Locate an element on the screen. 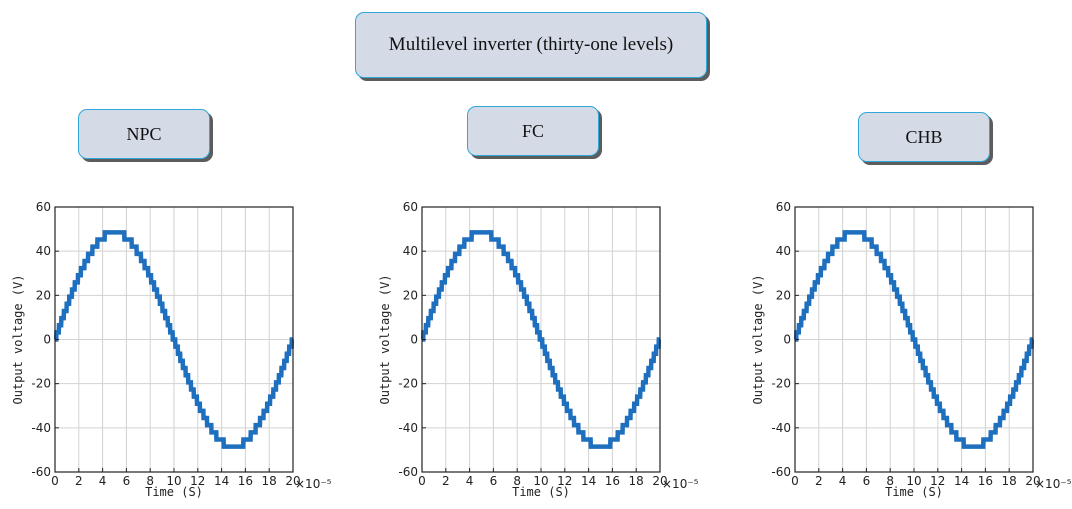  title-box: Multilevel inverter (thirty-one levels) is located at coordinates (531, 45).